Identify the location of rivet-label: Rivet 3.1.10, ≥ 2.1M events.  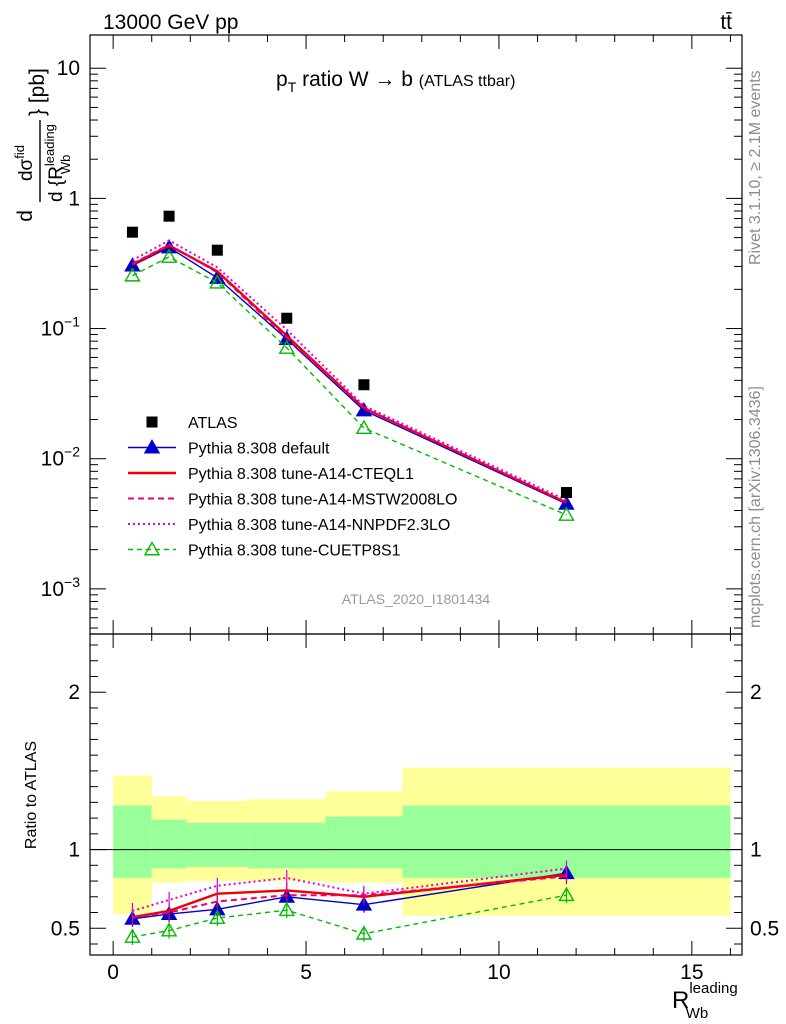
(755, 167).